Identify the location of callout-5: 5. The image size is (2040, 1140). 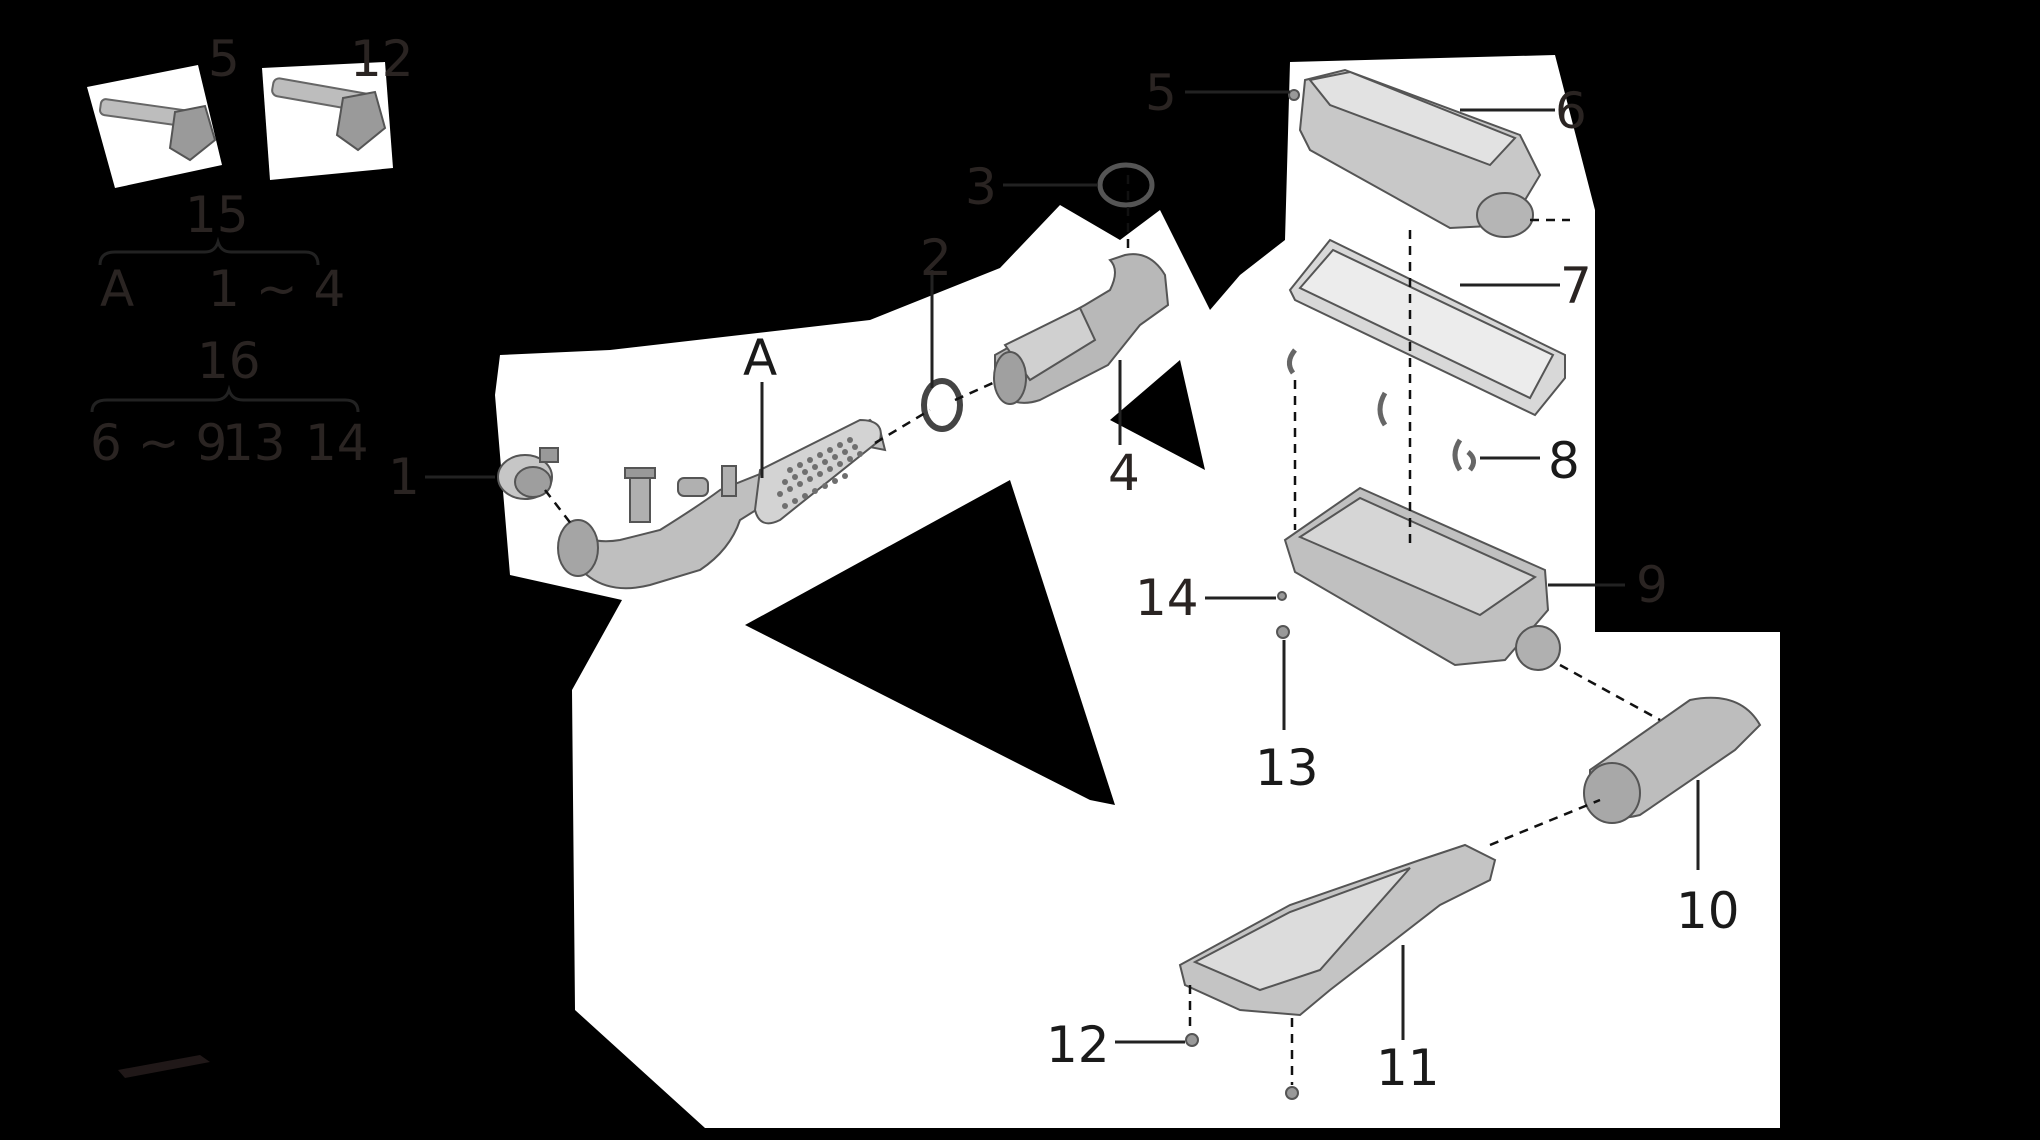
(1161, 93).